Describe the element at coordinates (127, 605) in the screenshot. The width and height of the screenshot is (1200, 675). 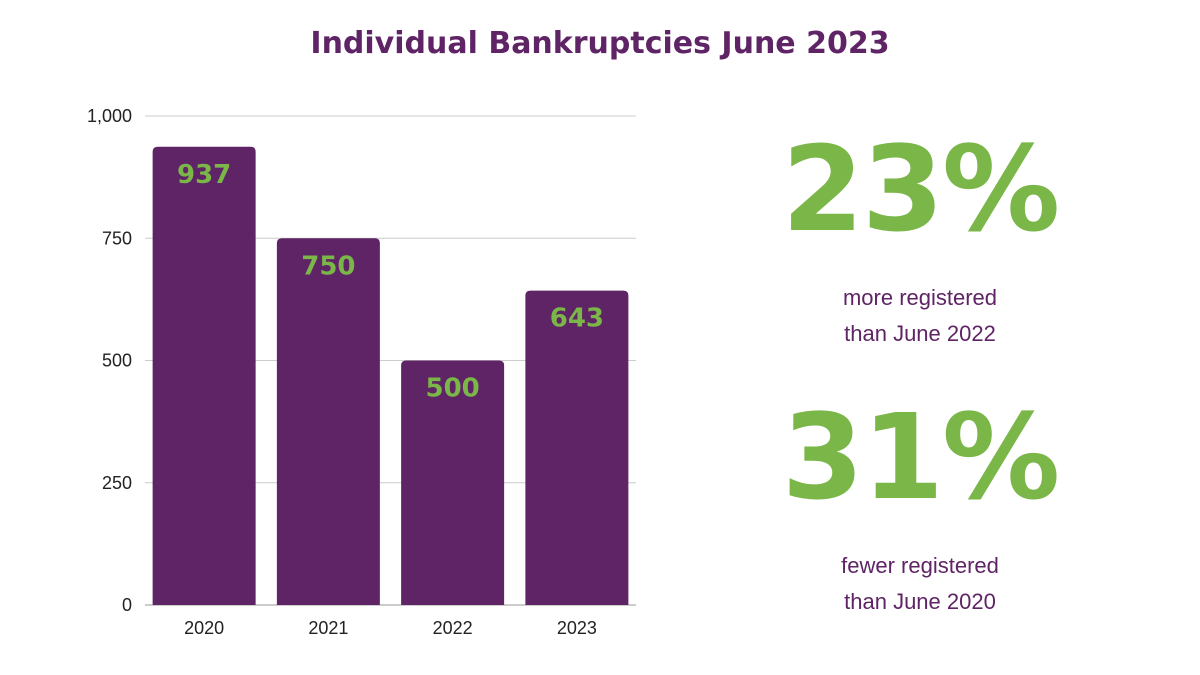
I see `y-tick-label: 0` at that location.